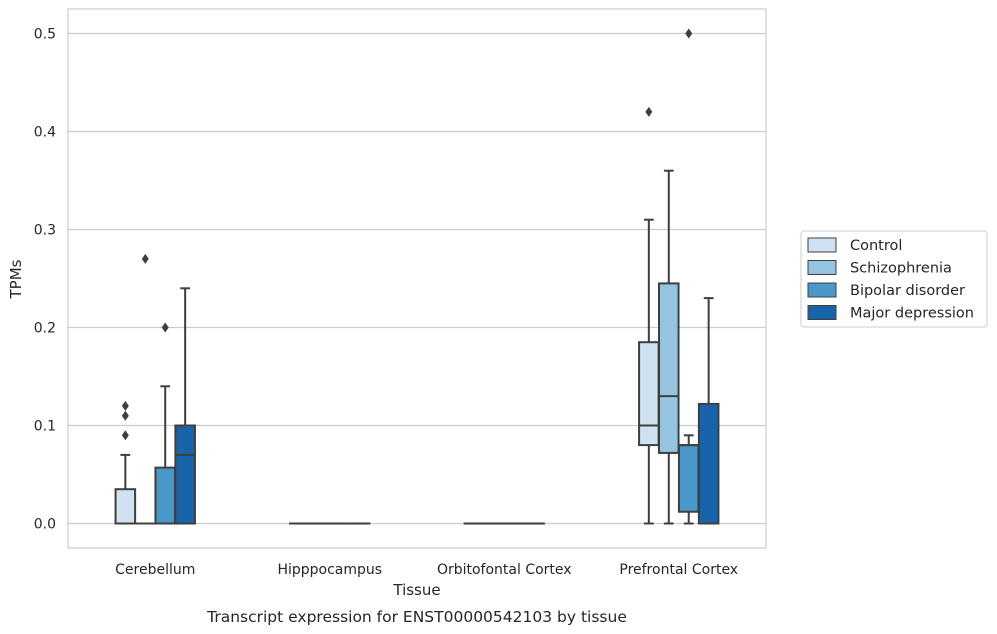 The height and width of the screenshot is (634, 997). I want to click on legend-label: Bipolar disorder, so click(907, 291).